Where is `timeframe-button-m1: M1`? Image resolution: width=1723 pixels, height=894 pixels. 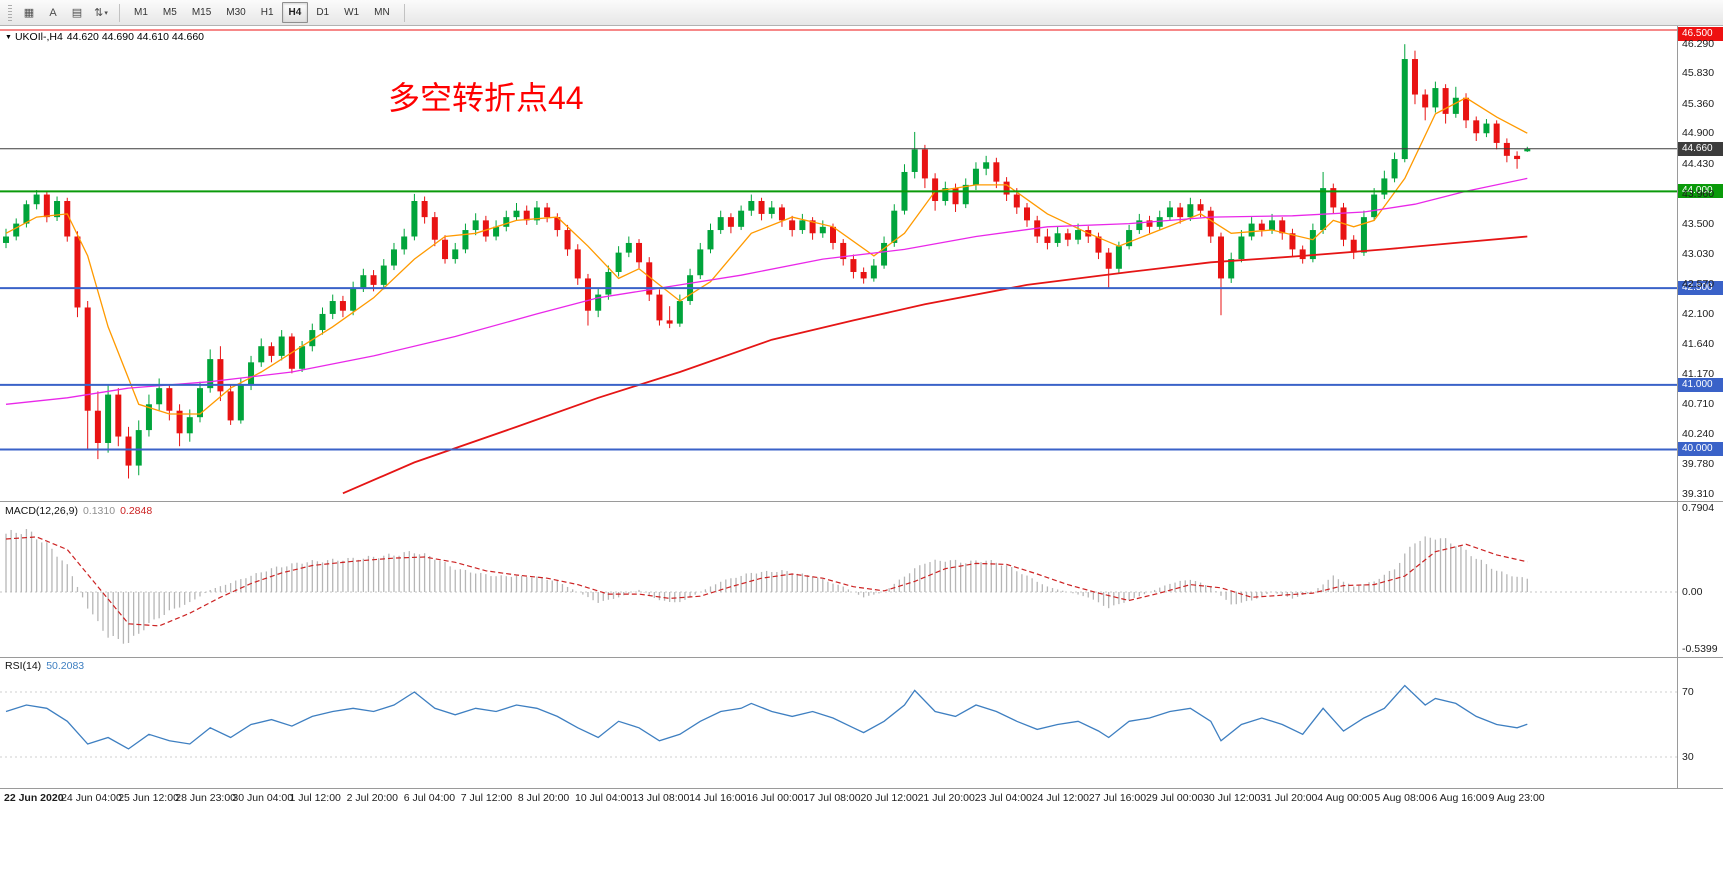 timeframe-button-m1: M1 is located at coordinates (141, 12).